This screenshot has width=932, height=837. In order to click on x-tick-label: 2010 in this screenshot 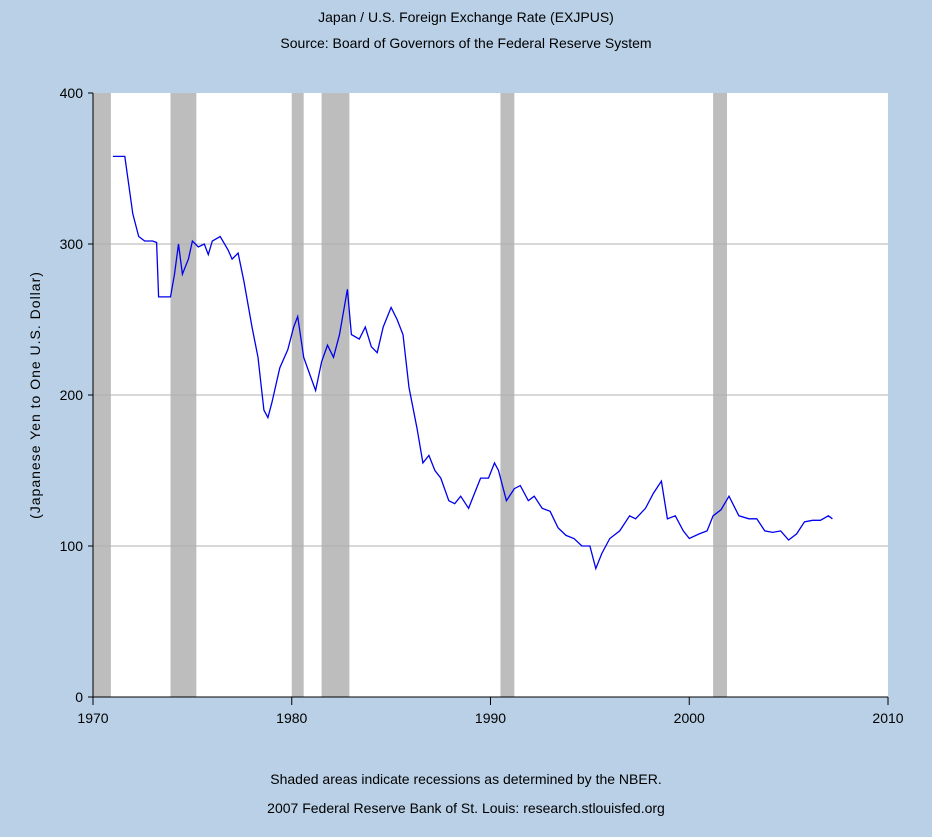, I will do `click(887, 718)`.